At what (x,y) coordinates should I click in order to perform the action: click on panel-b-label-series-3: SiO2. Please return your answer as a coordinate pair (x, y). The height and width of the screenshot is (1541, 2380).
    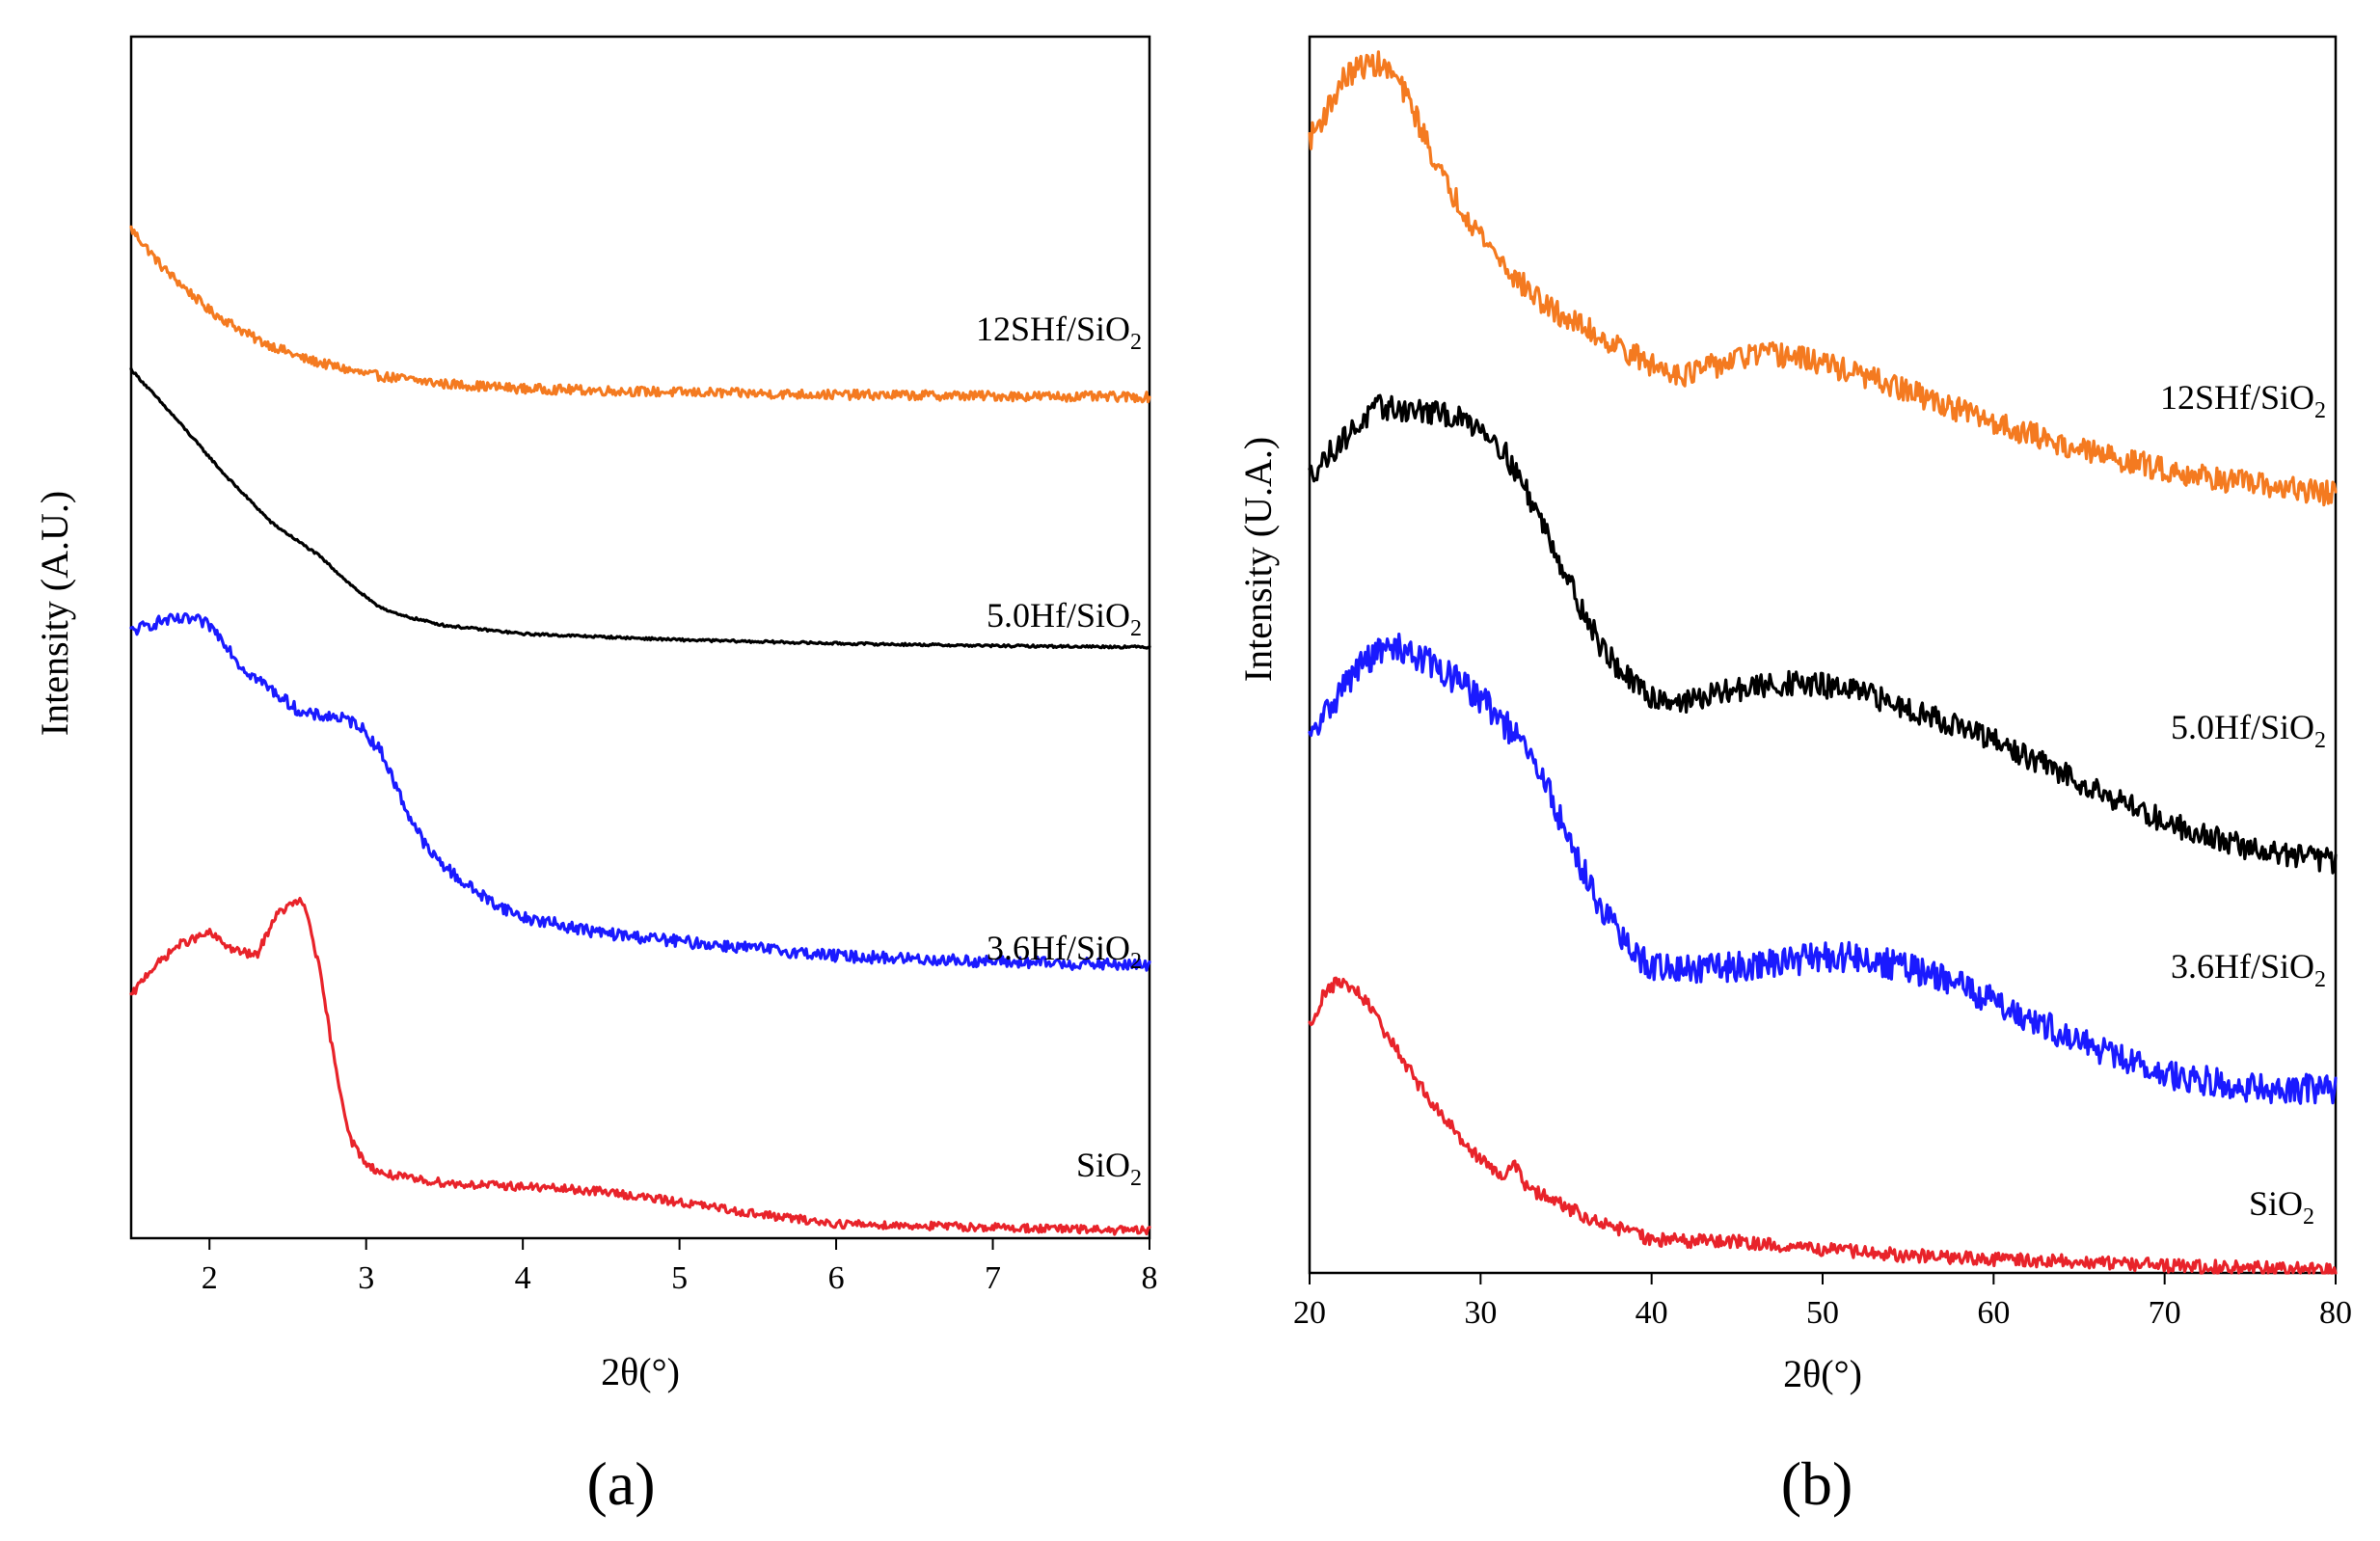
    Looking at the image, I should click on (2282, 1207).